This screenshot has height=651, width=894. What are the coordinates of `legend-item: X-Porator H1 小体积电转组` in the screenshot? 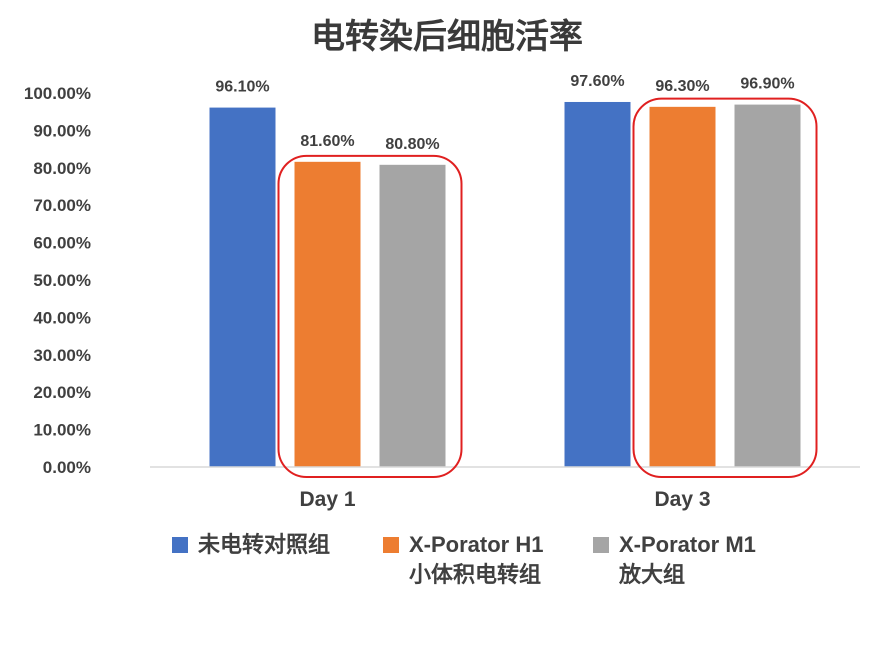 It's located at (463, 560).